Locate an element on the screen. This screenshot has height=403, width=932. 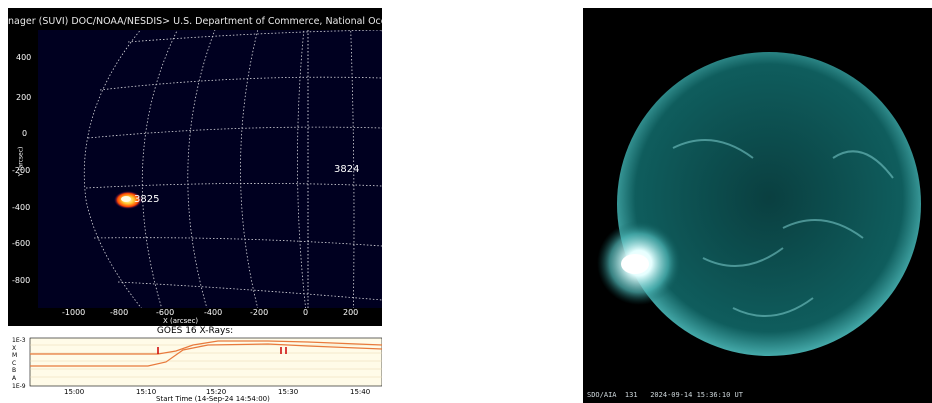
region-label-3824: 3824 is located at coordinates (347, 169).